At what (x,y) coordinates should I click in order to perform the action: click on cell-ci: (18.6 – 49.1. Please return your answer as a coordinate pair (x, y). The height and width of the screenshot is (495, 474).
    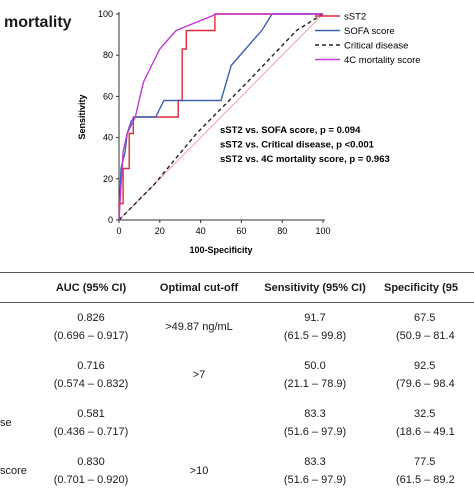
    Looking at the image, I should click on (425, 432).